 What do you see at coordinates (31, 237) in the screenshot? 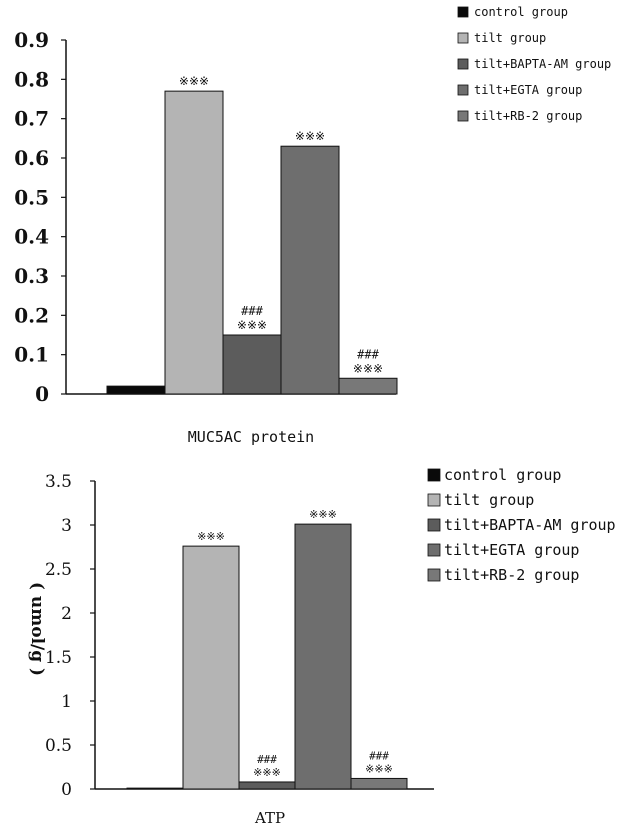
I see `y-tick-label: 0.4` at bounding box center [31, 237].